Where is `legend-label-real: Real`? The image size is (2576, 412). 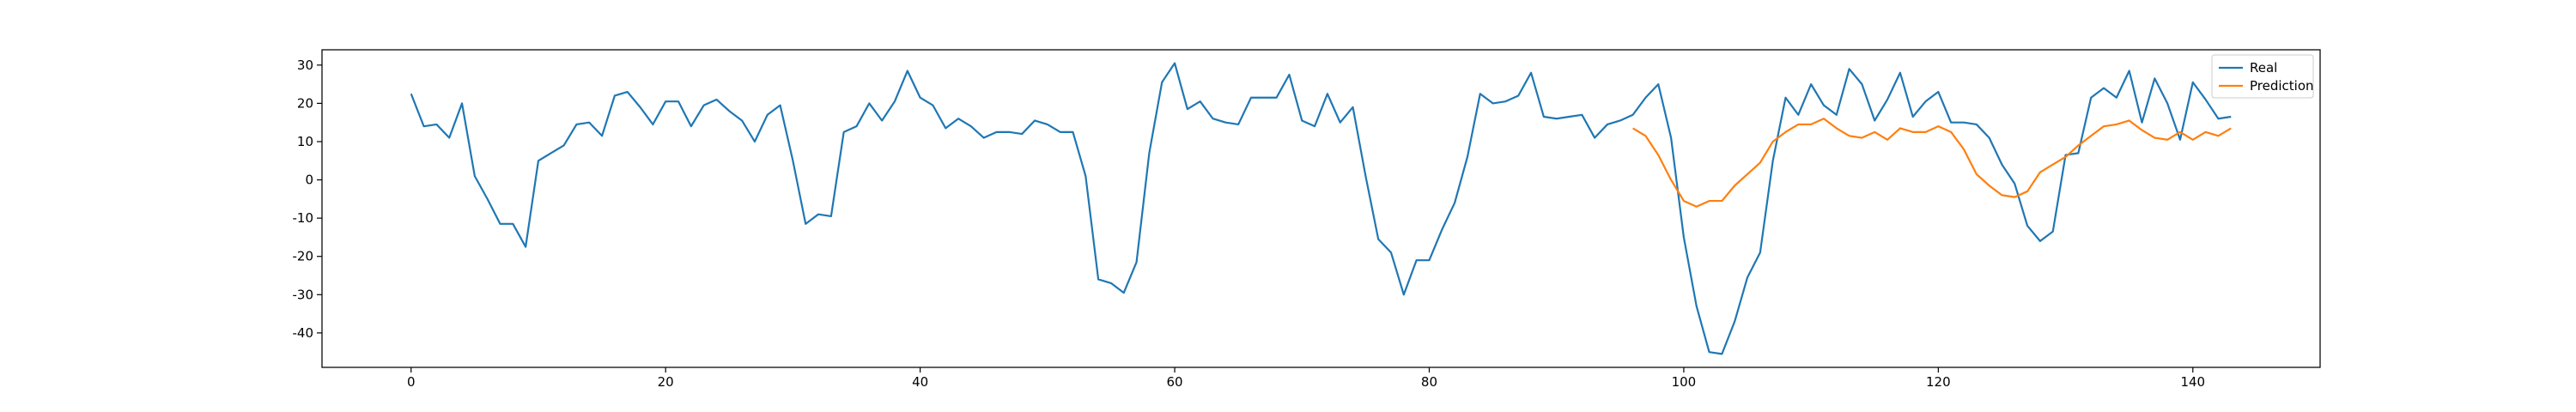
legend-label-real: Real is located at coordinates (2263, 68).